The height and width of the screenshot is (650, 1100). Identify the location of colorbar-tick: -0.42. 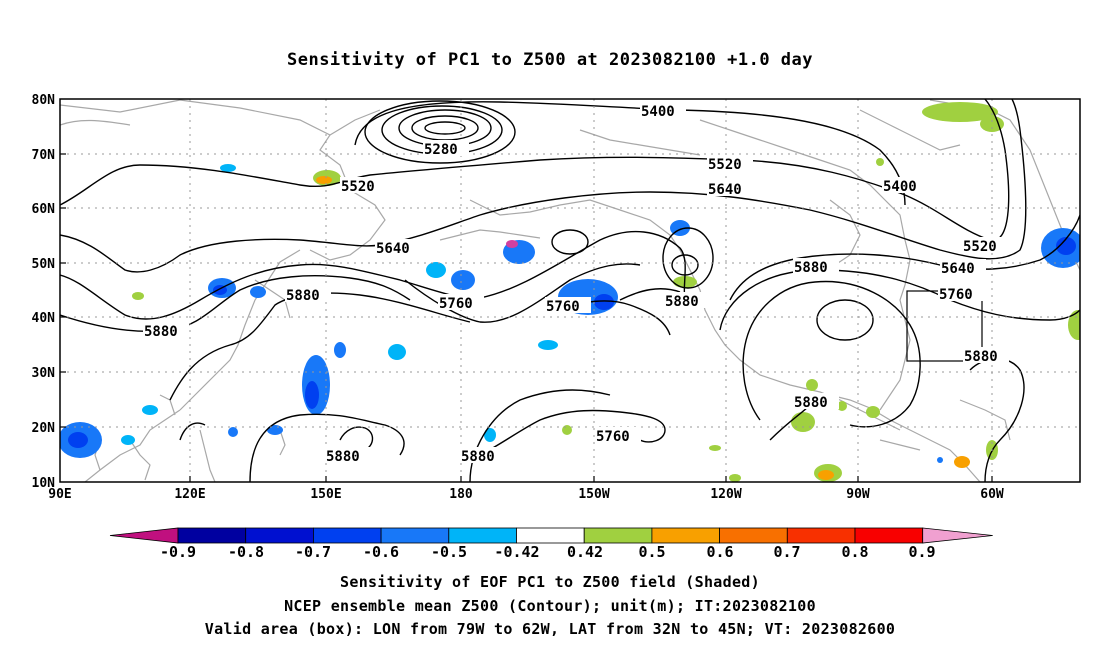
(516, 552).